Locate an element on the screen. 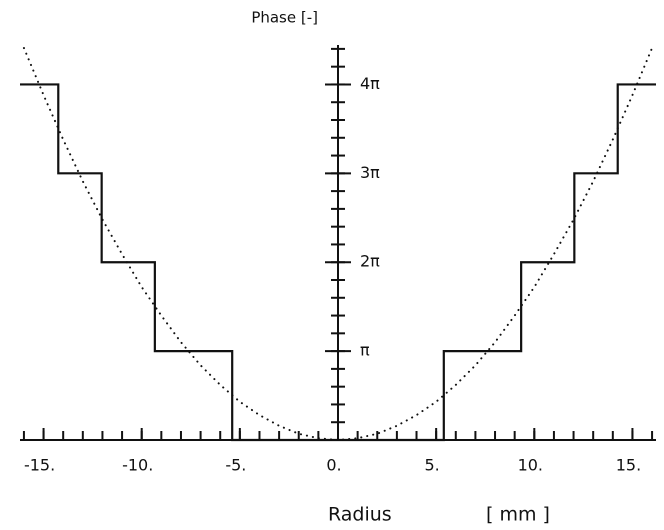 Image resolution: width=664 pixels, height=530 pixels. x-tick-label: 15. is located at coordinates (628, 465).